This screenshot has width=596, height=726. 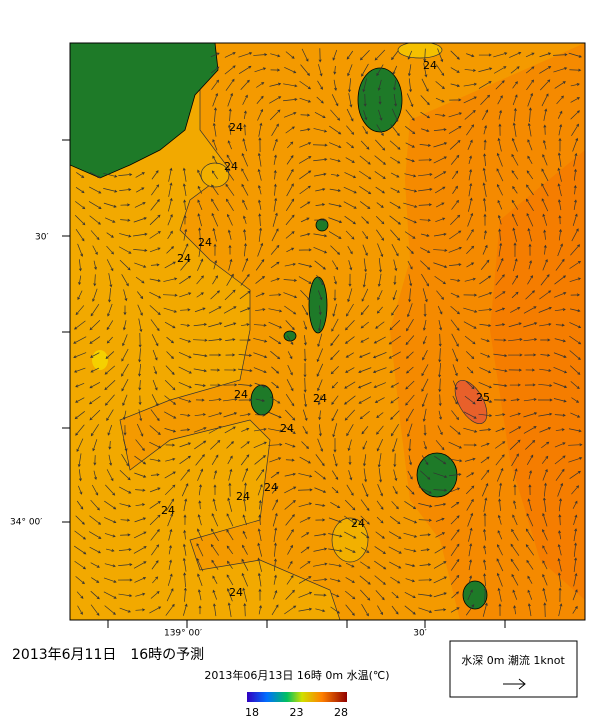 What do you see at coordinates (341, 712) in the screenshot?
I see `colorbar-label: 28` at bounding box center [341, 712].